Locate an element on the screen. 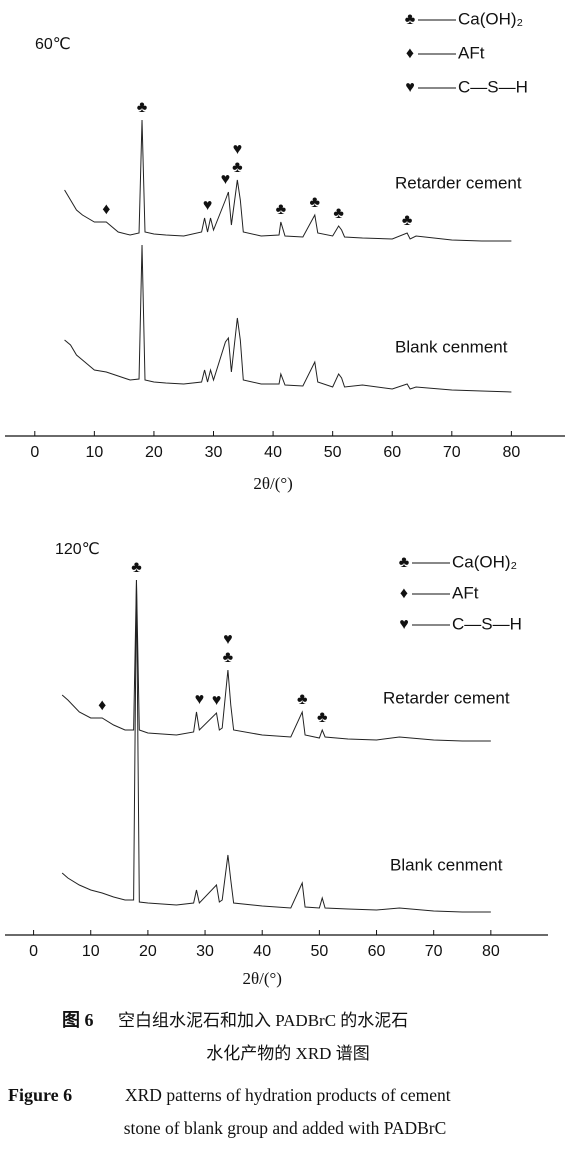  annotation: 120℃ is located at coordinates (77, 549).